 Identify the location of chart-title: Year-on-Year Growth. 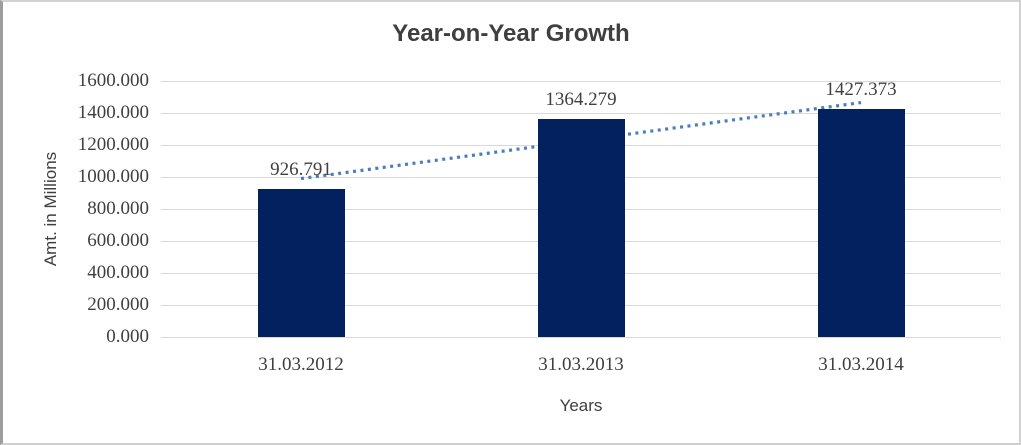
(511, 33).